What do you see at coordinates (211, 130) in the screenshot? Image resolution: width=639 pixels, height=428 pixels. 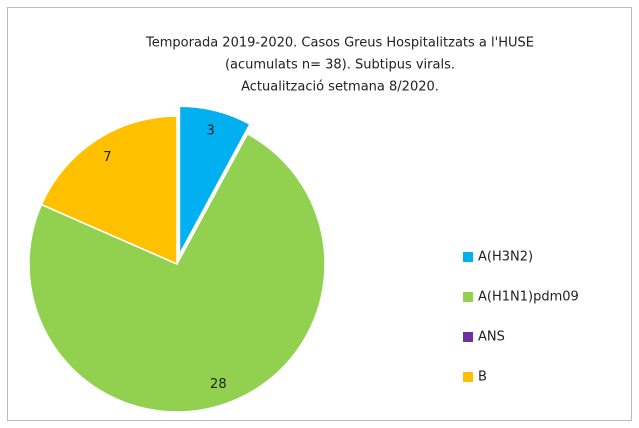 I see `data-label: 3` at bounding box center [211, 130].